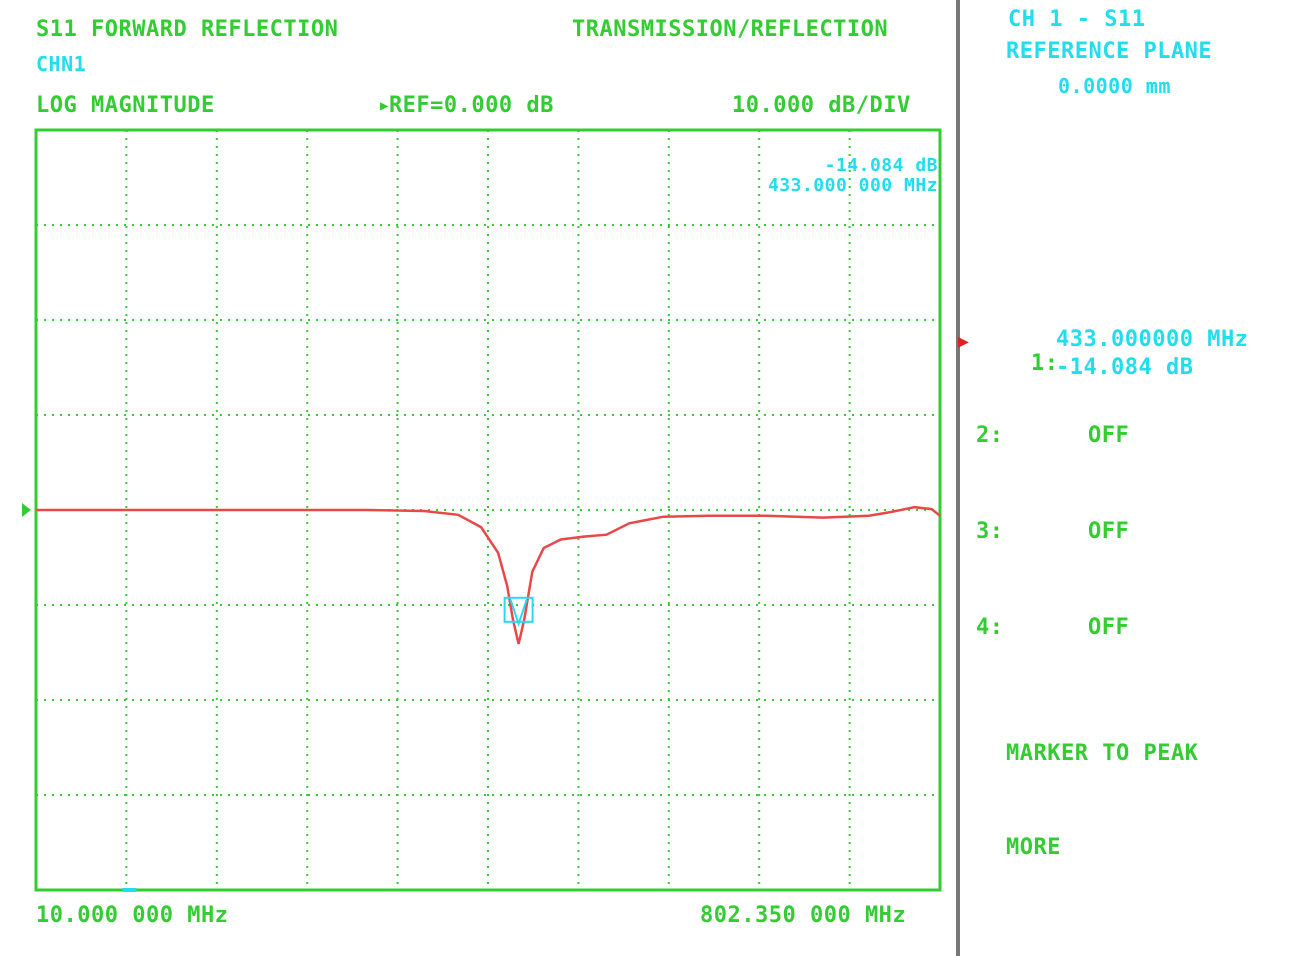 This screenshot has height=956, width=1292. Describe the element at coordinates (1109, 435) in the screenshot. I see `marker-2-state: OFF` at that location.